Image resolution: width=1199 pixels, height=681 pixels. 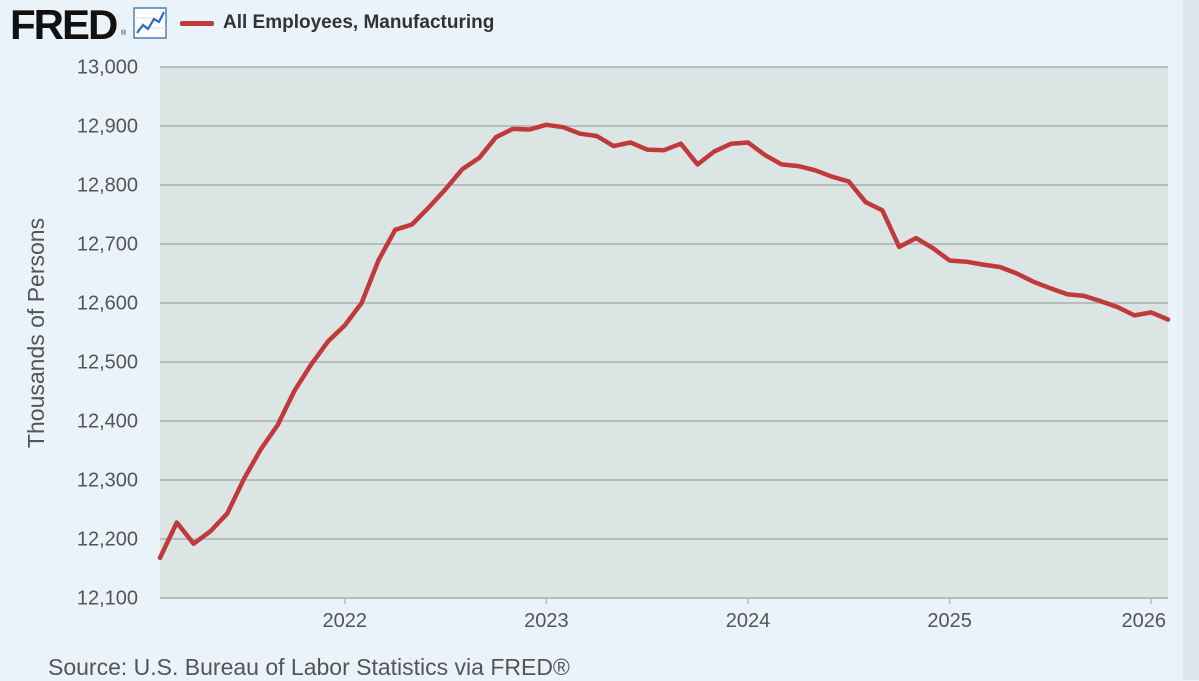 What do you see at coordinates (359, 22) in the screenshot?
I see `legend-label-manufacturing: All Employees, Manufacturing` at bounding box center [359, 22].